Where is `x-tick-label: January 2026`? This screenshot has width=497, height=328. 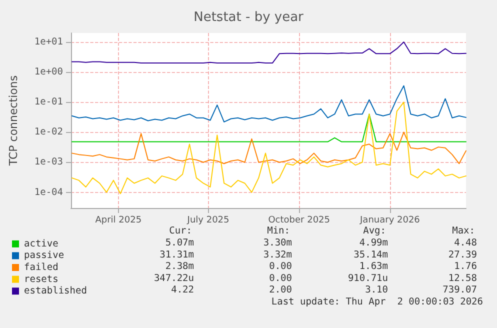 x-tick-label: January 2026 is located at coordinates (389, 221).